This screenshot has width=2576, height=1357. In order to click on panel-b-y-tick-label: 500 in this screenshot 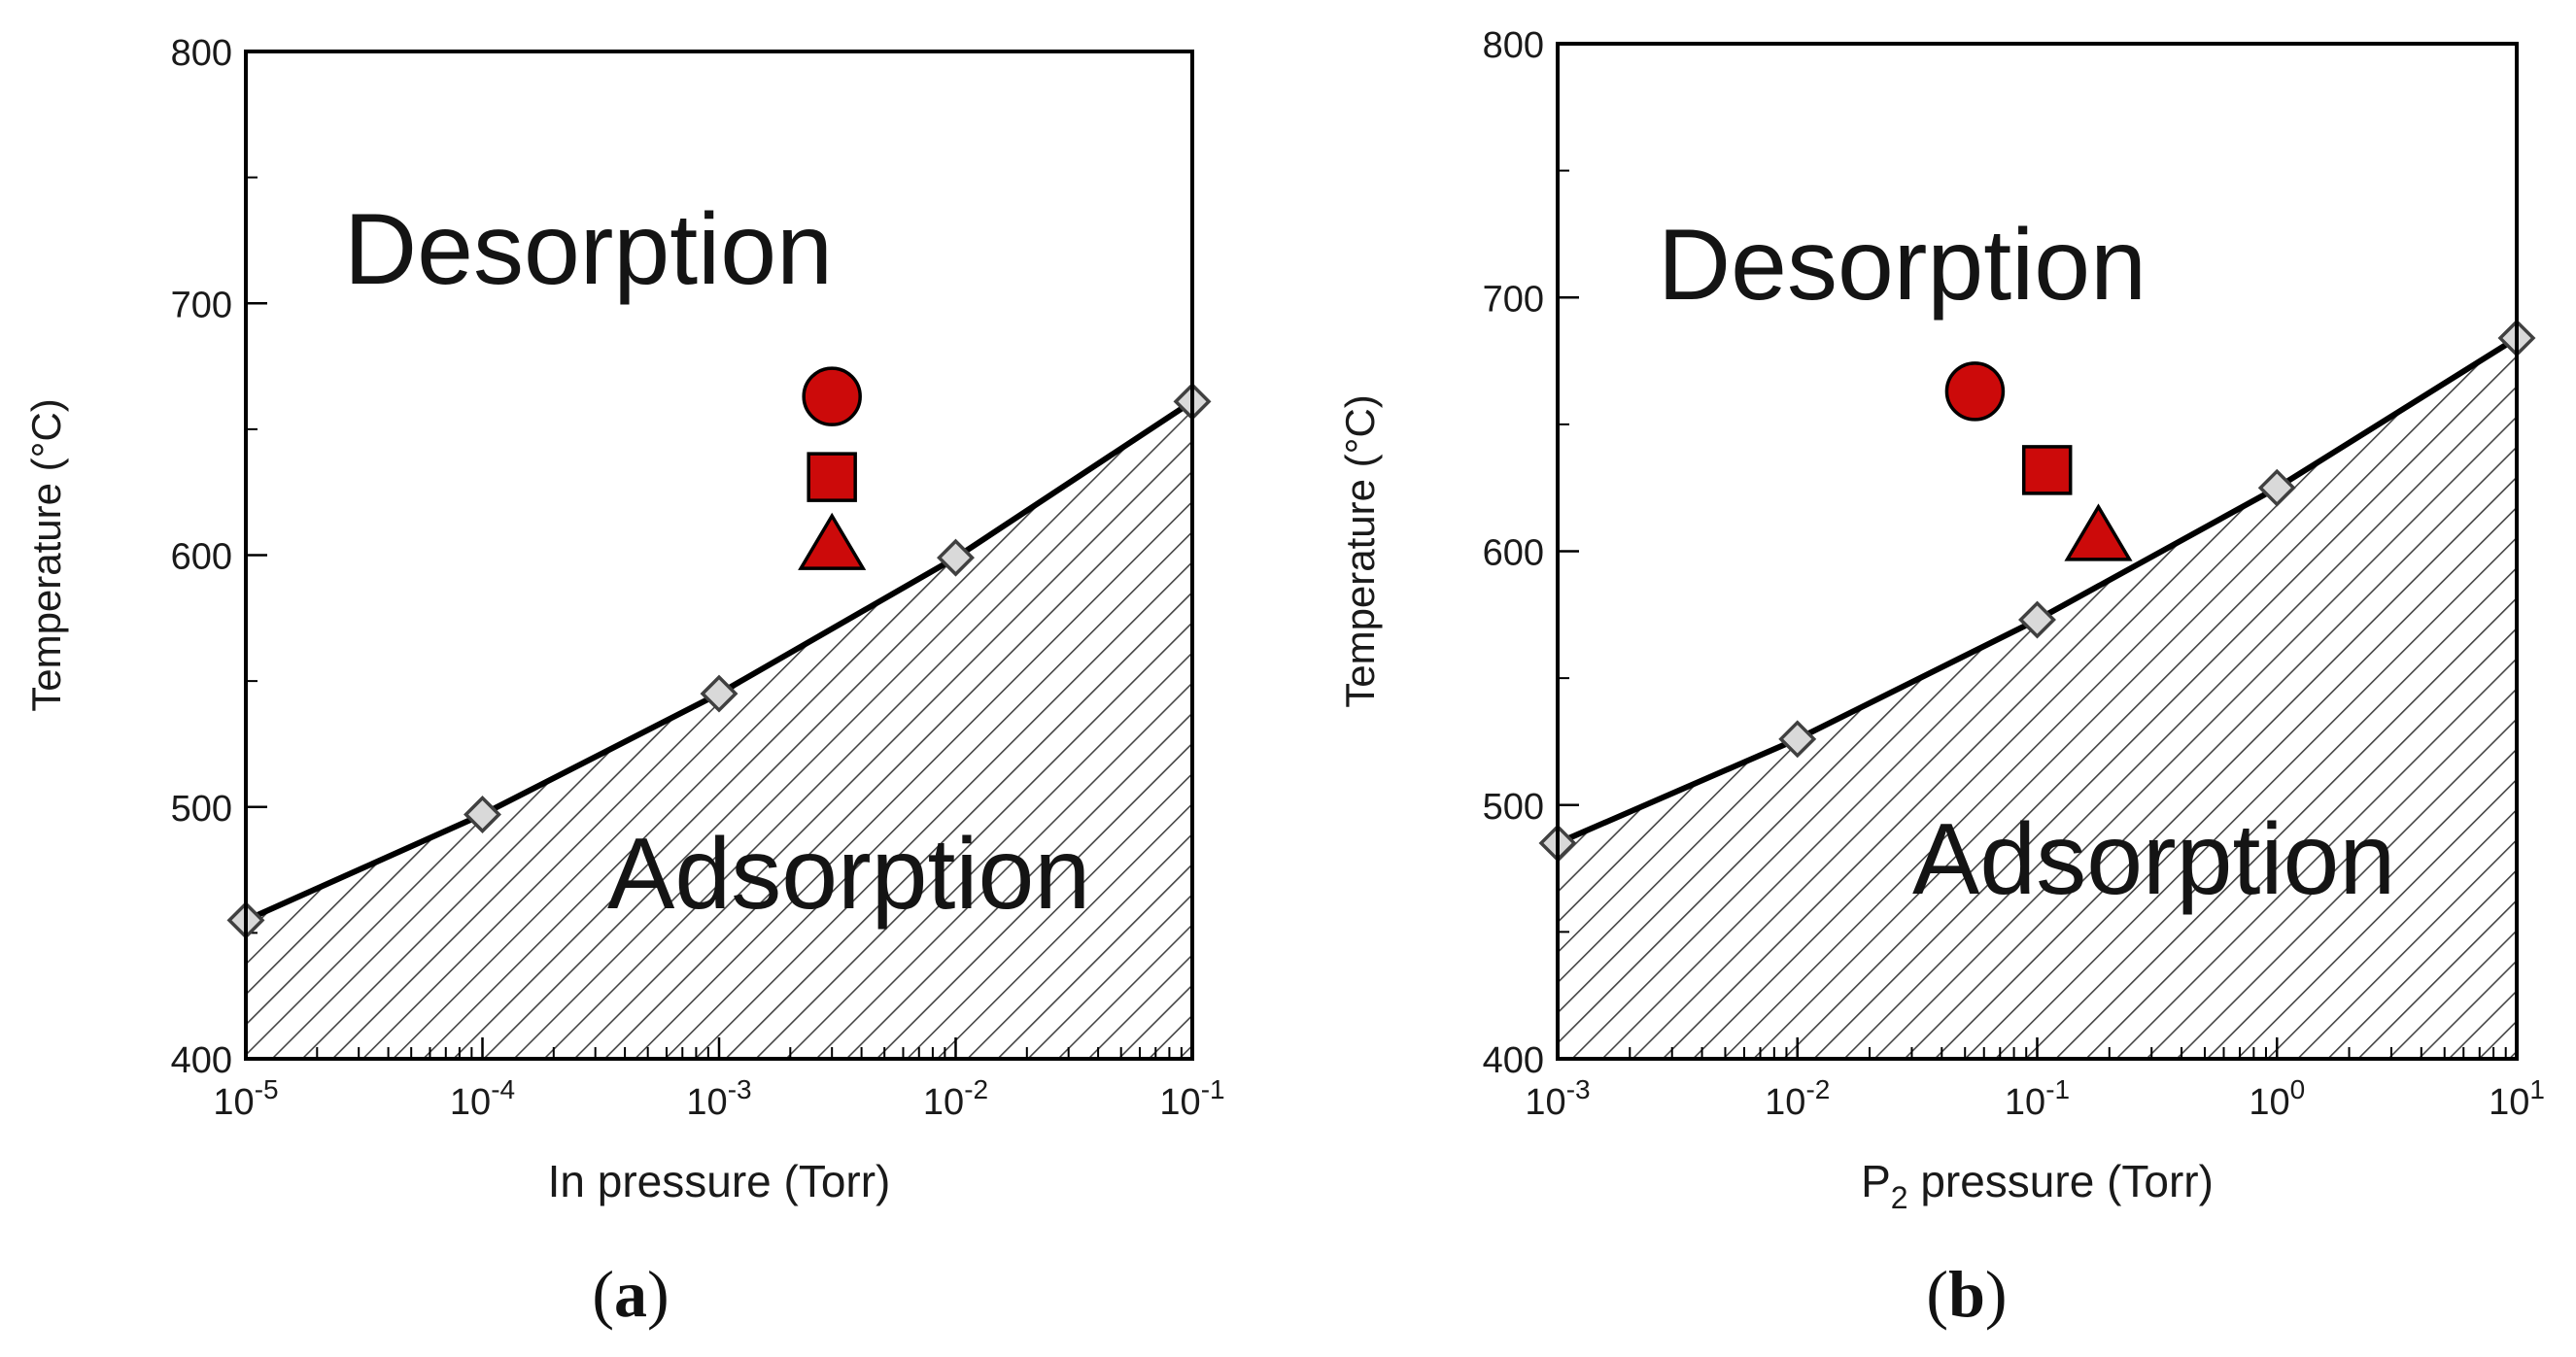, I will do `click(1513, 807)`.